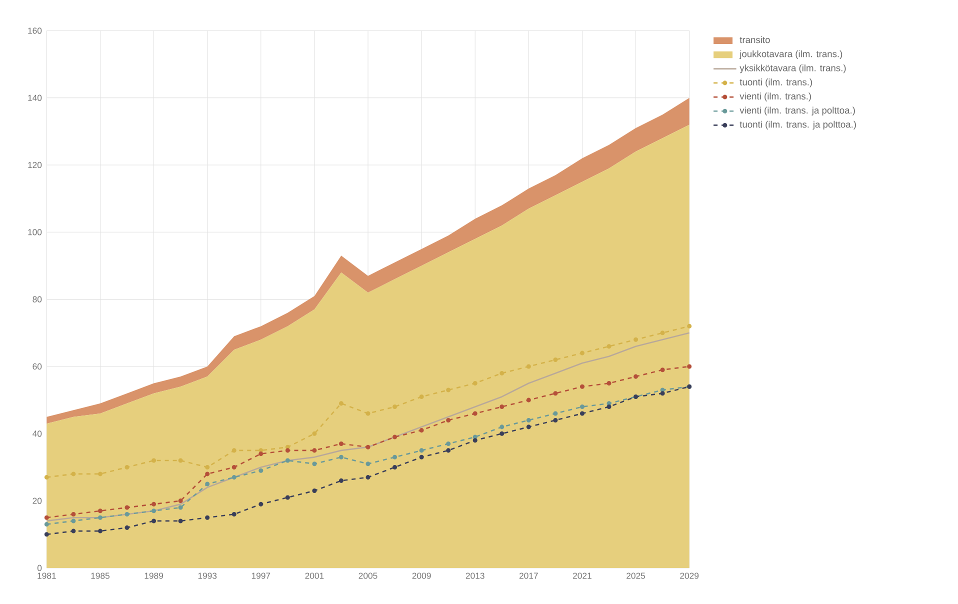 This screenshot has width=958, height=604. Describe the element at coordinates (100, 575) in the screenshot. I see `x-tick-label: 1985` at that location.